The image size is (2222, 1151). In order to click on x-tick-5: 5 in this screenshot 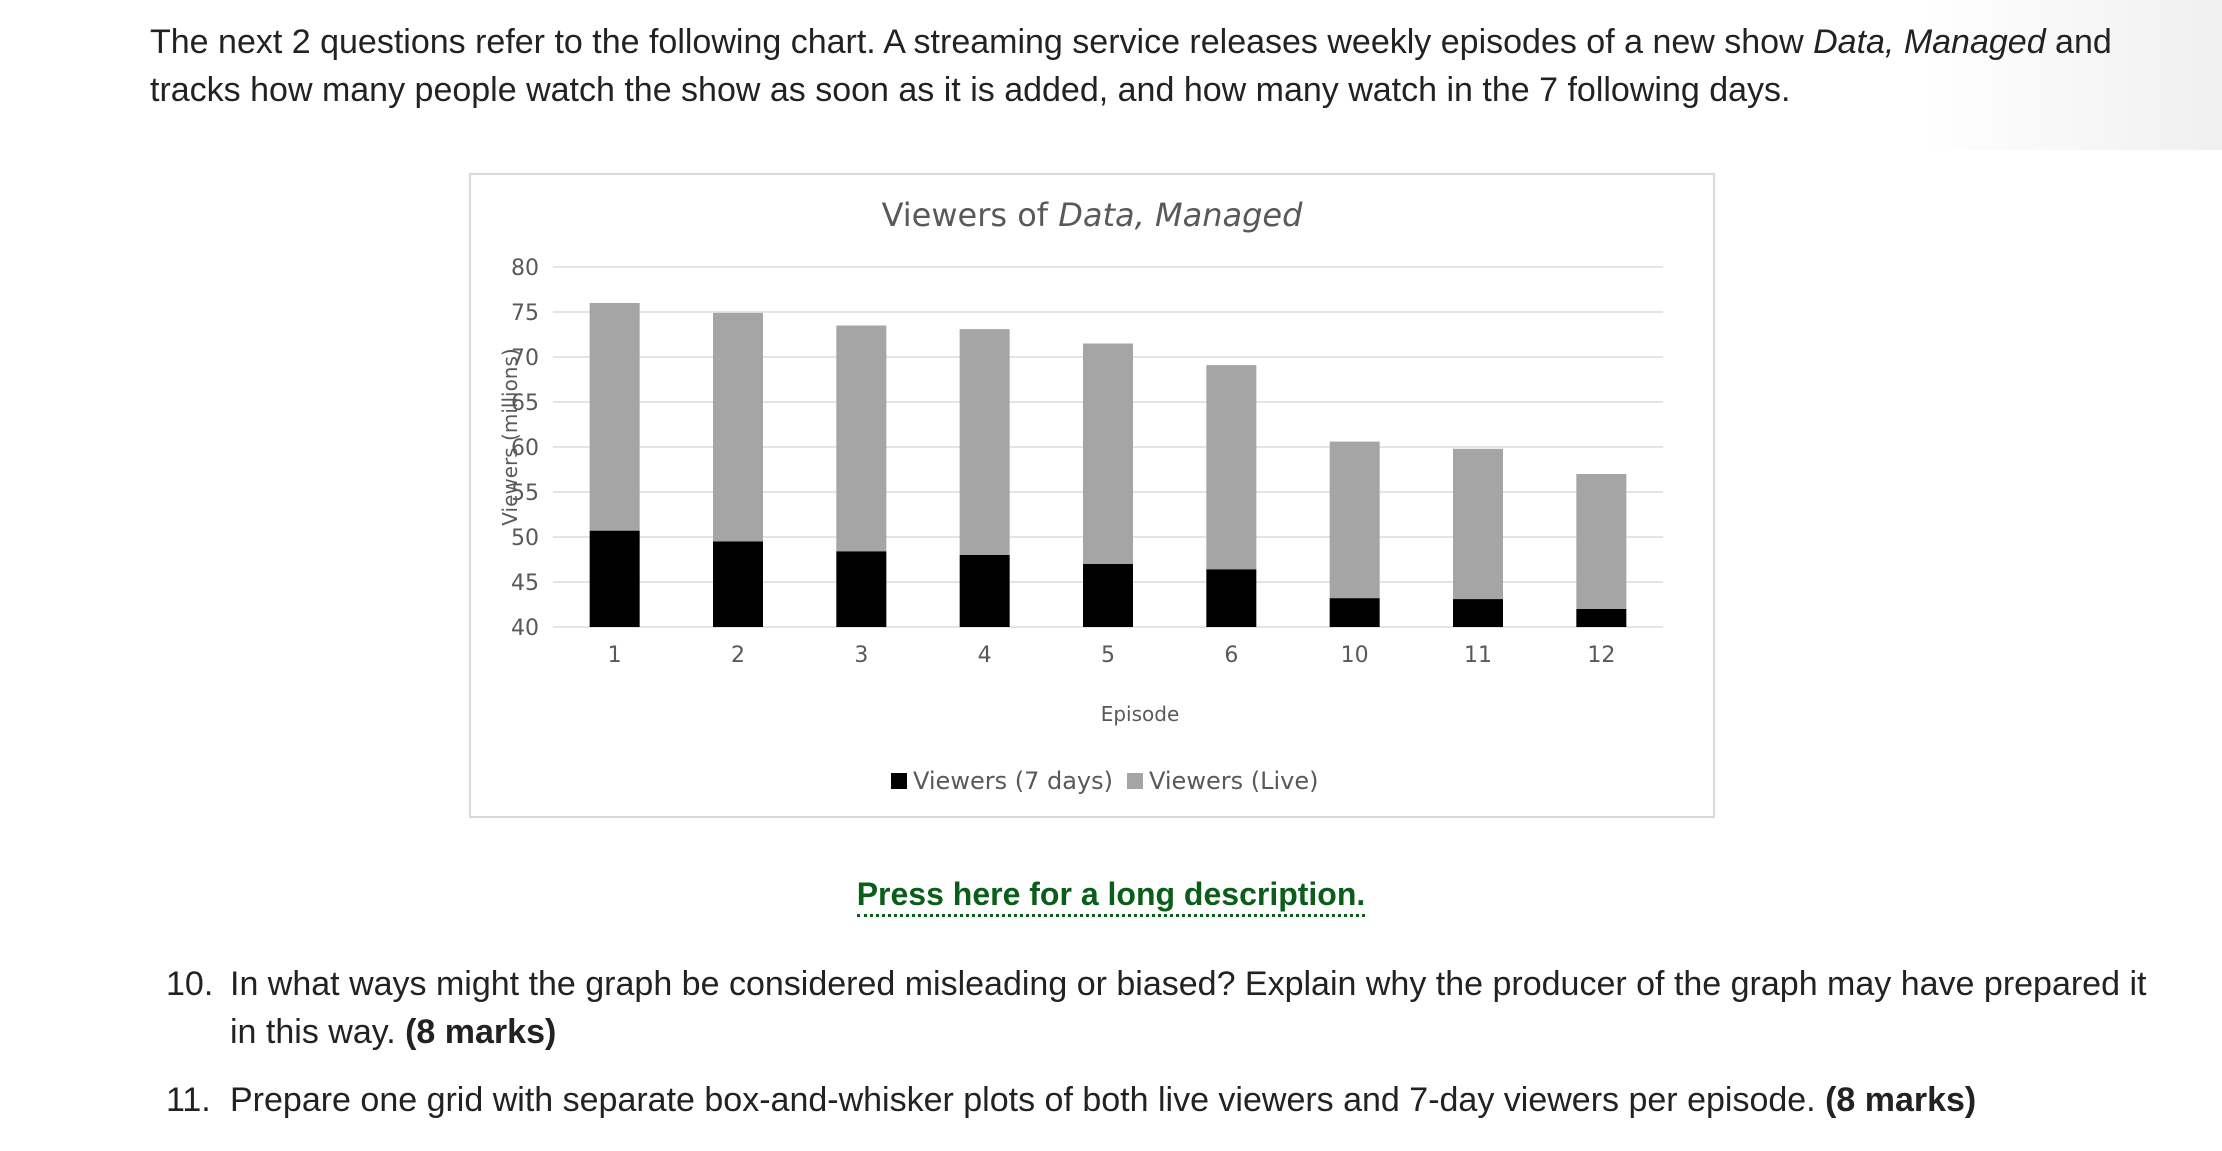, I will do `click(1108, 655)`.